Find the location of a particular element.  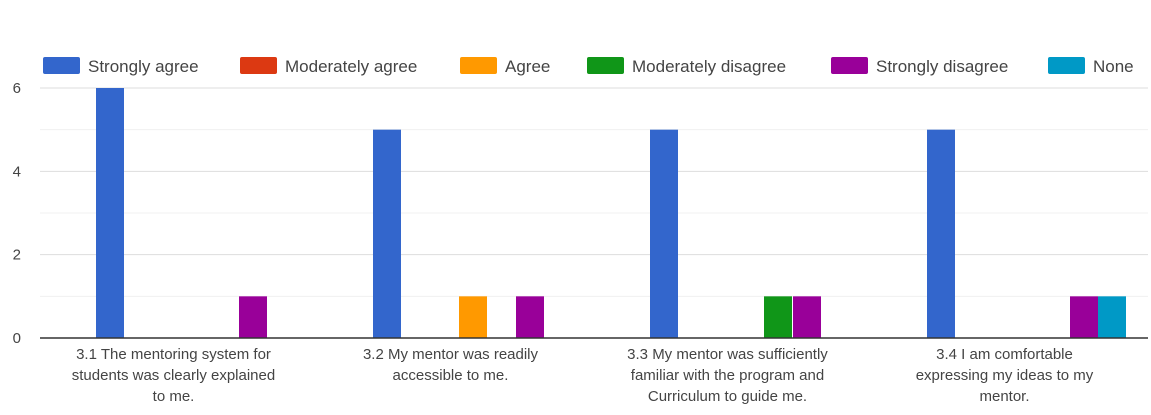

legend-label: Moderately agree is located at coordinates (351, 66).